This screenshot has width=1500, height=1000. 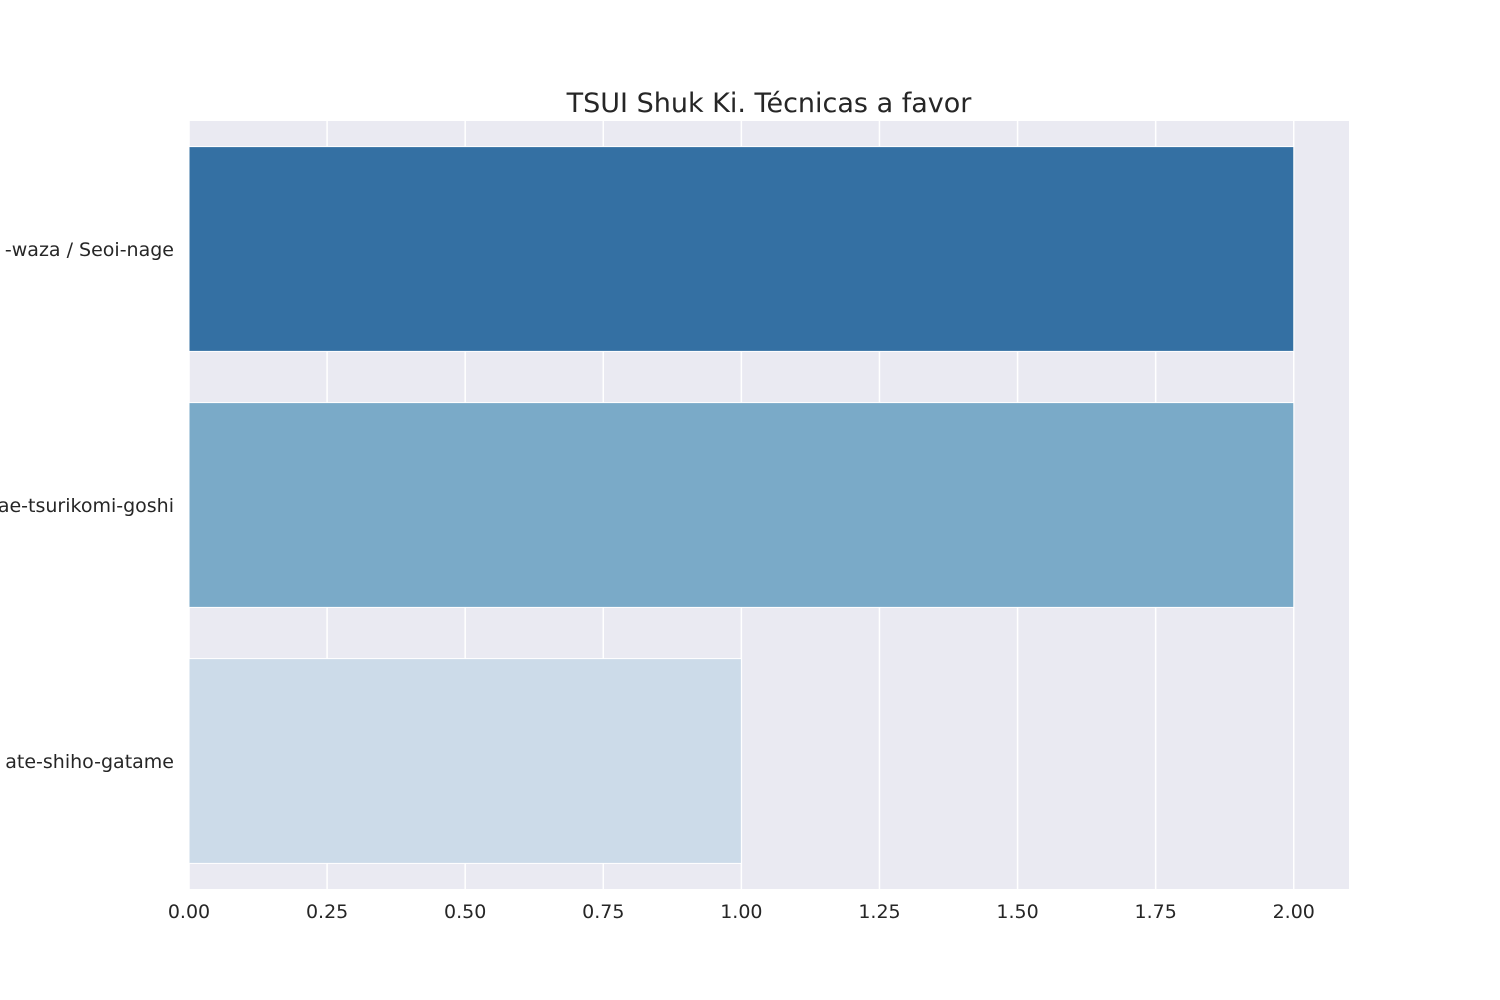 I want to click on x-tick-label: 2.00, so click(x=1294, y=912).